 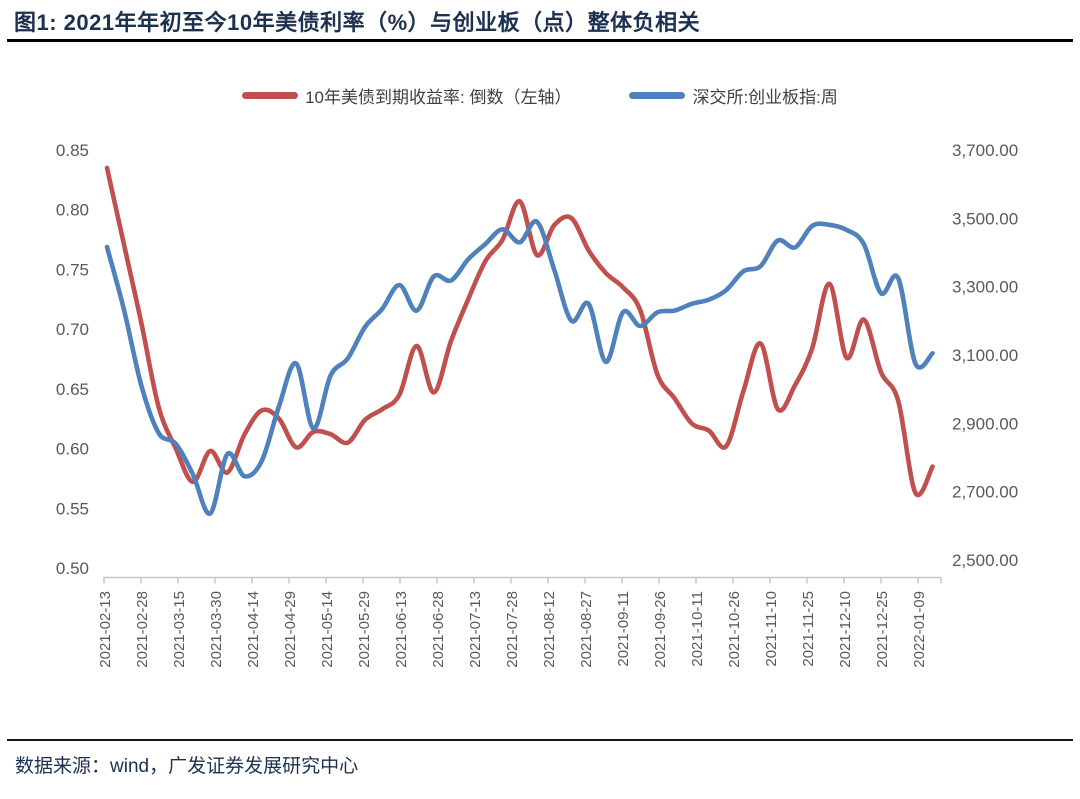 I want to click on legend-swatch-red, so click(x=270, y=95).